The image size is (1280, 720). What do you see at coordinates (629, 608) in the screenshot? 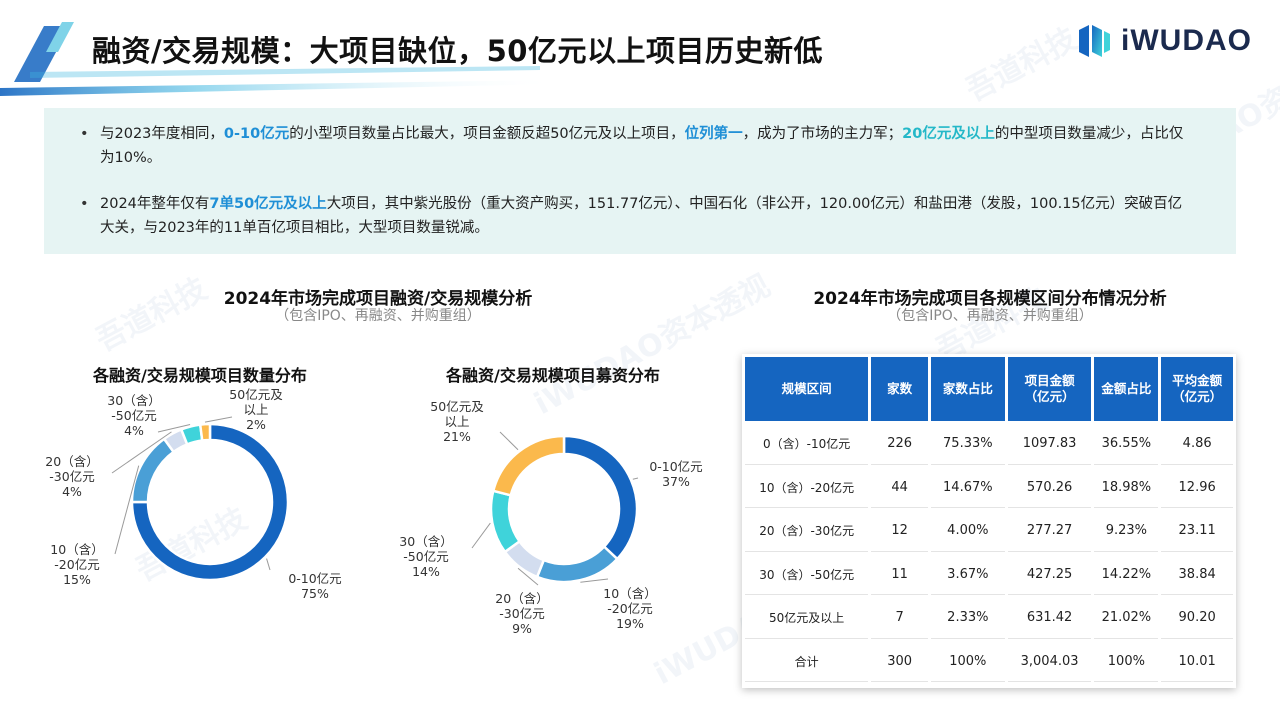
I see `data-label: 10（含）-20亿元 19%` at bounding box center [629, 608].